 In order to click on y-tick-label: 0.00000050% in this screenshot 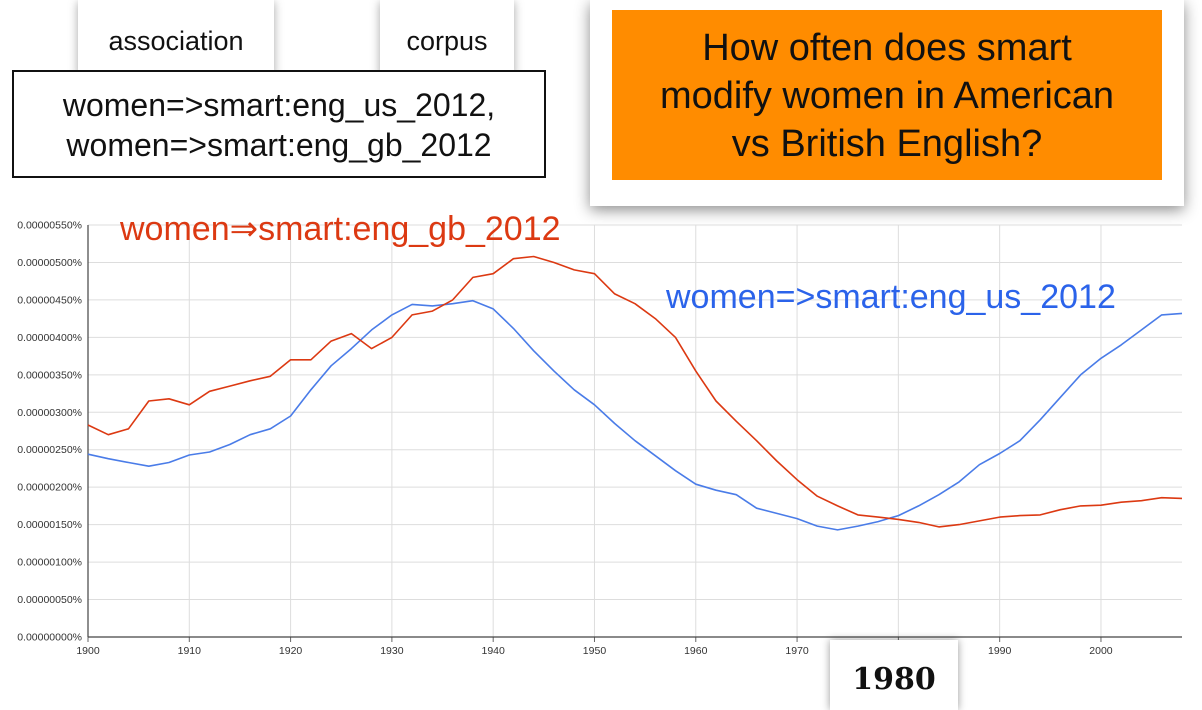, I will do `click(49, 600)`.